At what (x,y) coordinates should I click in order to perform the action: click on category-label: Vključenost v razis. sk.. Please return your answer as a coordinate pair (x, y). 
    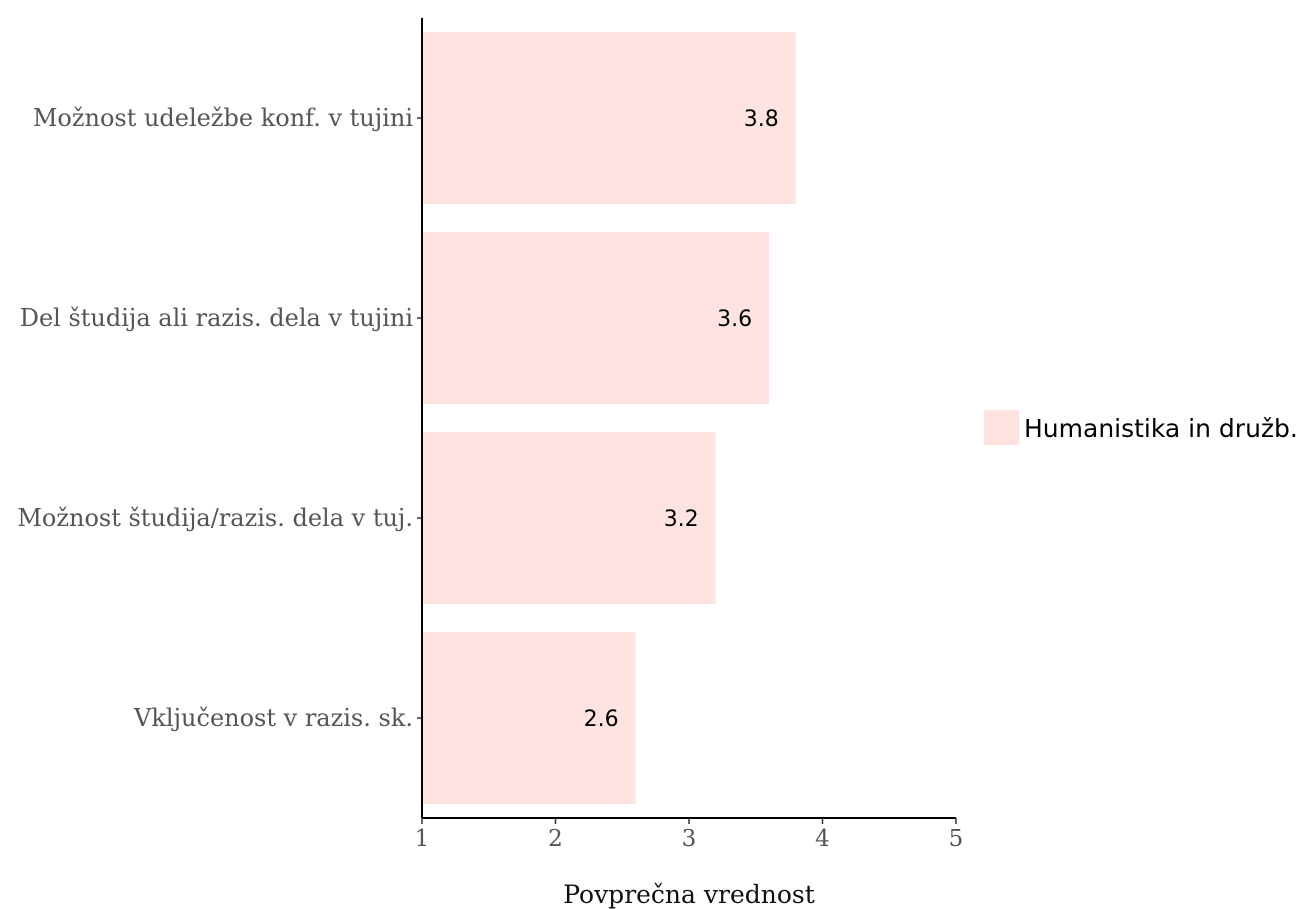
    Looking at the image, I should click on (273, 718).